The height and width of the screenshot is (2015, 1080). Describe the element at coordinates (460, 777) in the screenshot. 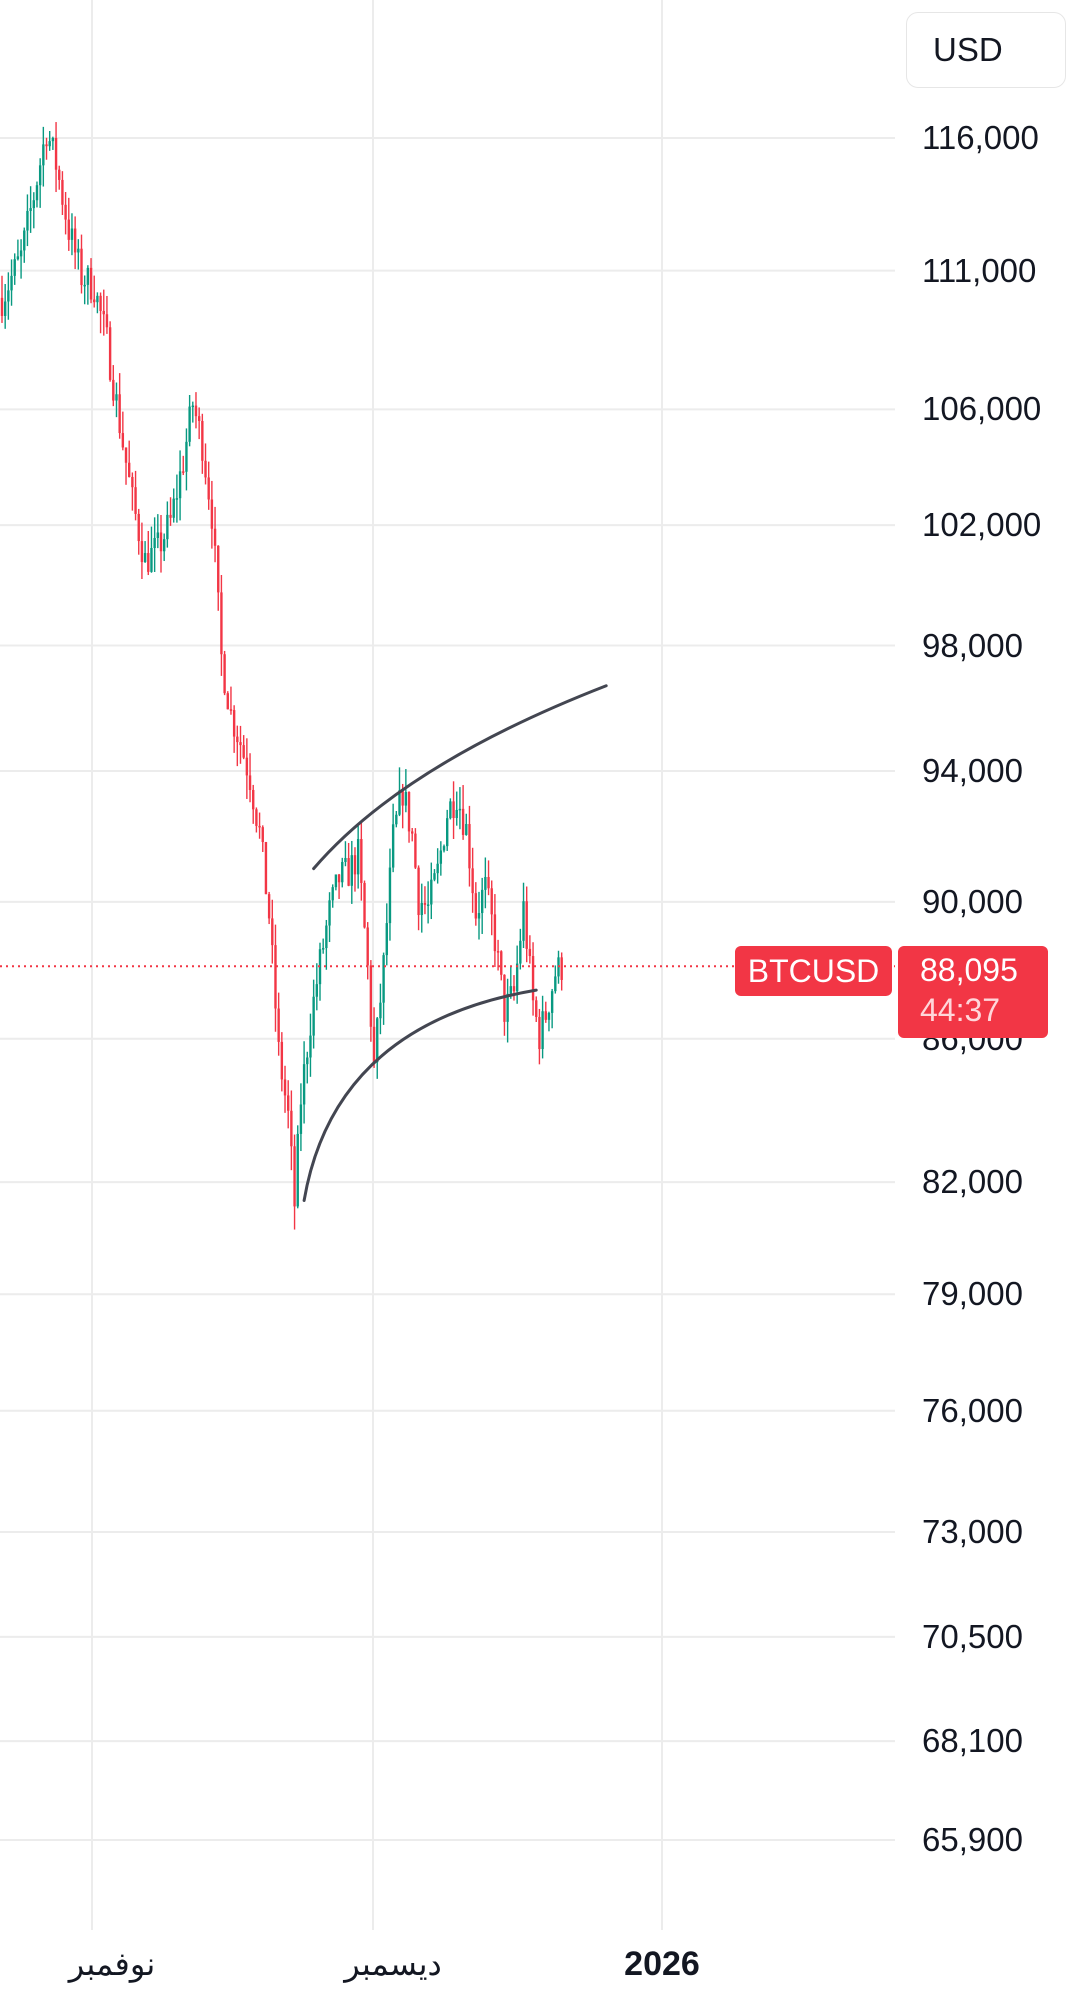

I see `trendline-upper` at that location.